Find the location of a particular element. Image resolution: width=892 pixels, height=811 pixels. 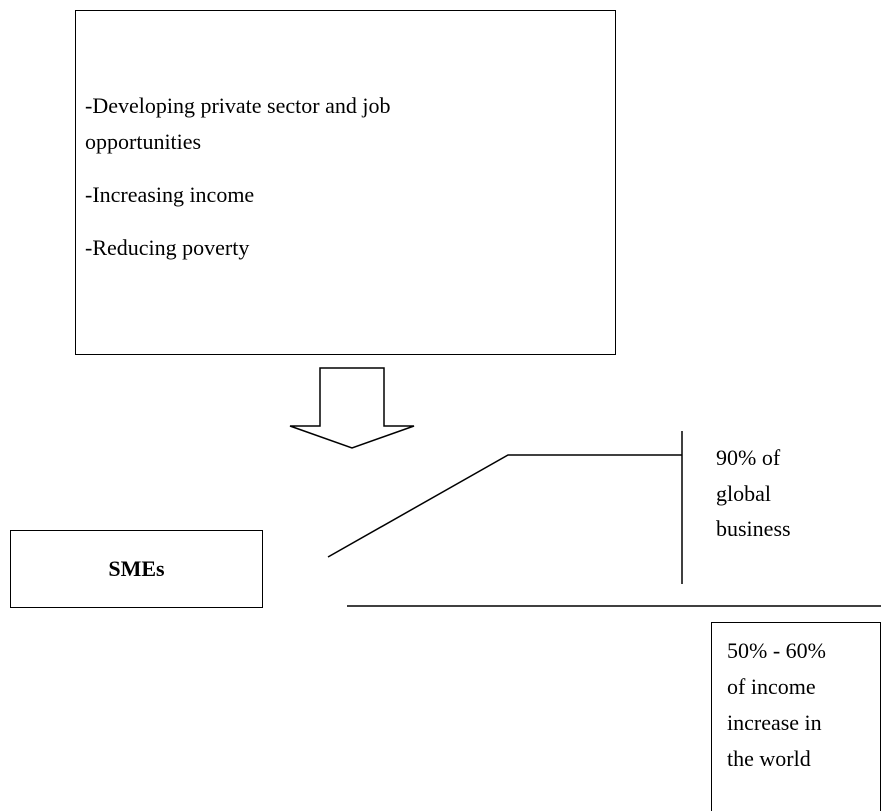

benefit-line: -Increasing income is located at coordinates (170, 194).